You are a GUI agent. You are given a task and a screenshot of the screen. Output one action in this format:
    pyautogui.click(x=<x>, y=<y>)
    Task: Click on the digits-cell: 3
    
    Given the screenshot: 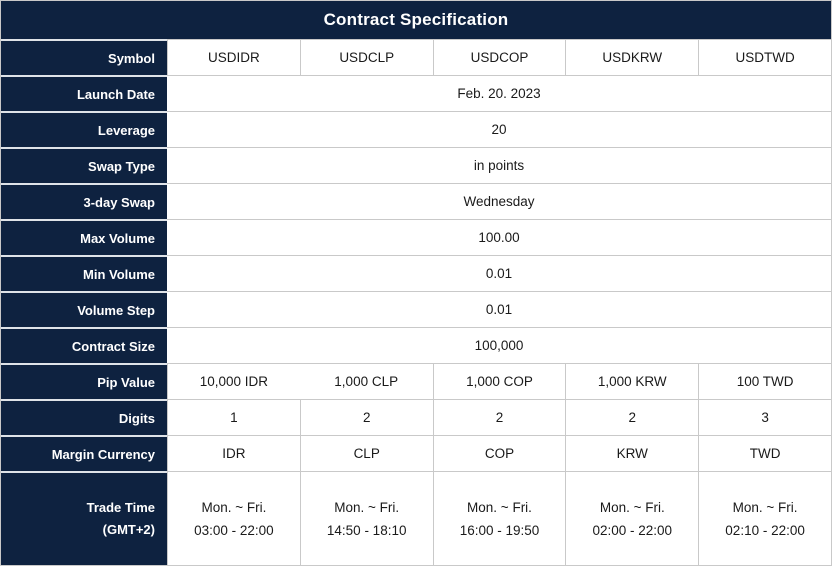 What is the action you would take?
    pyautogui.click(x=764, y=417)
    